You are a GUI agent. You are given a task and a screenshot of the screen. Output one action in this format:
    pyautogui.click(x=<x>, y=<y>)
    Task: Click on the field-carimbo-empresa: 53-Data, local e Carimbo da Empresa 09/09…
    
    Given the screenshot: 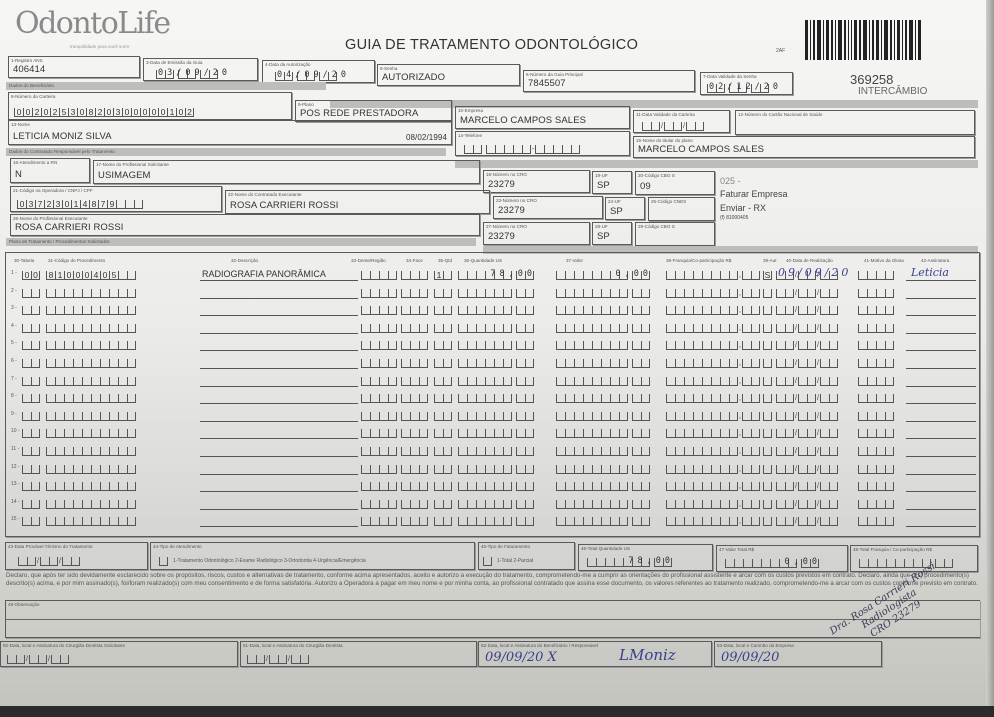 What is the action you would take?
    pyautogui.click(x=798, y=654)
    